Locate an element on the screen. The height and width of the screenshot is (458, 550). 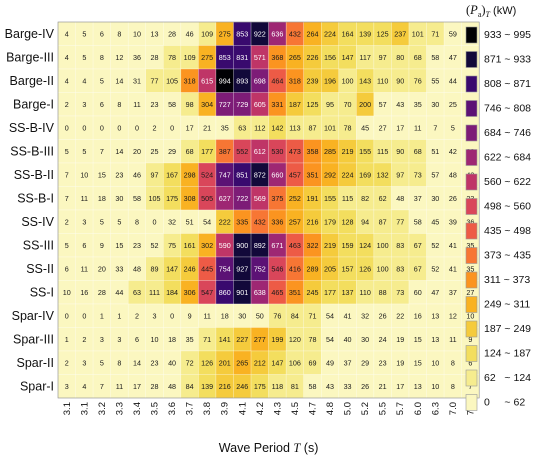
cell-value-label: 59 is located at coordinates (453, 33).